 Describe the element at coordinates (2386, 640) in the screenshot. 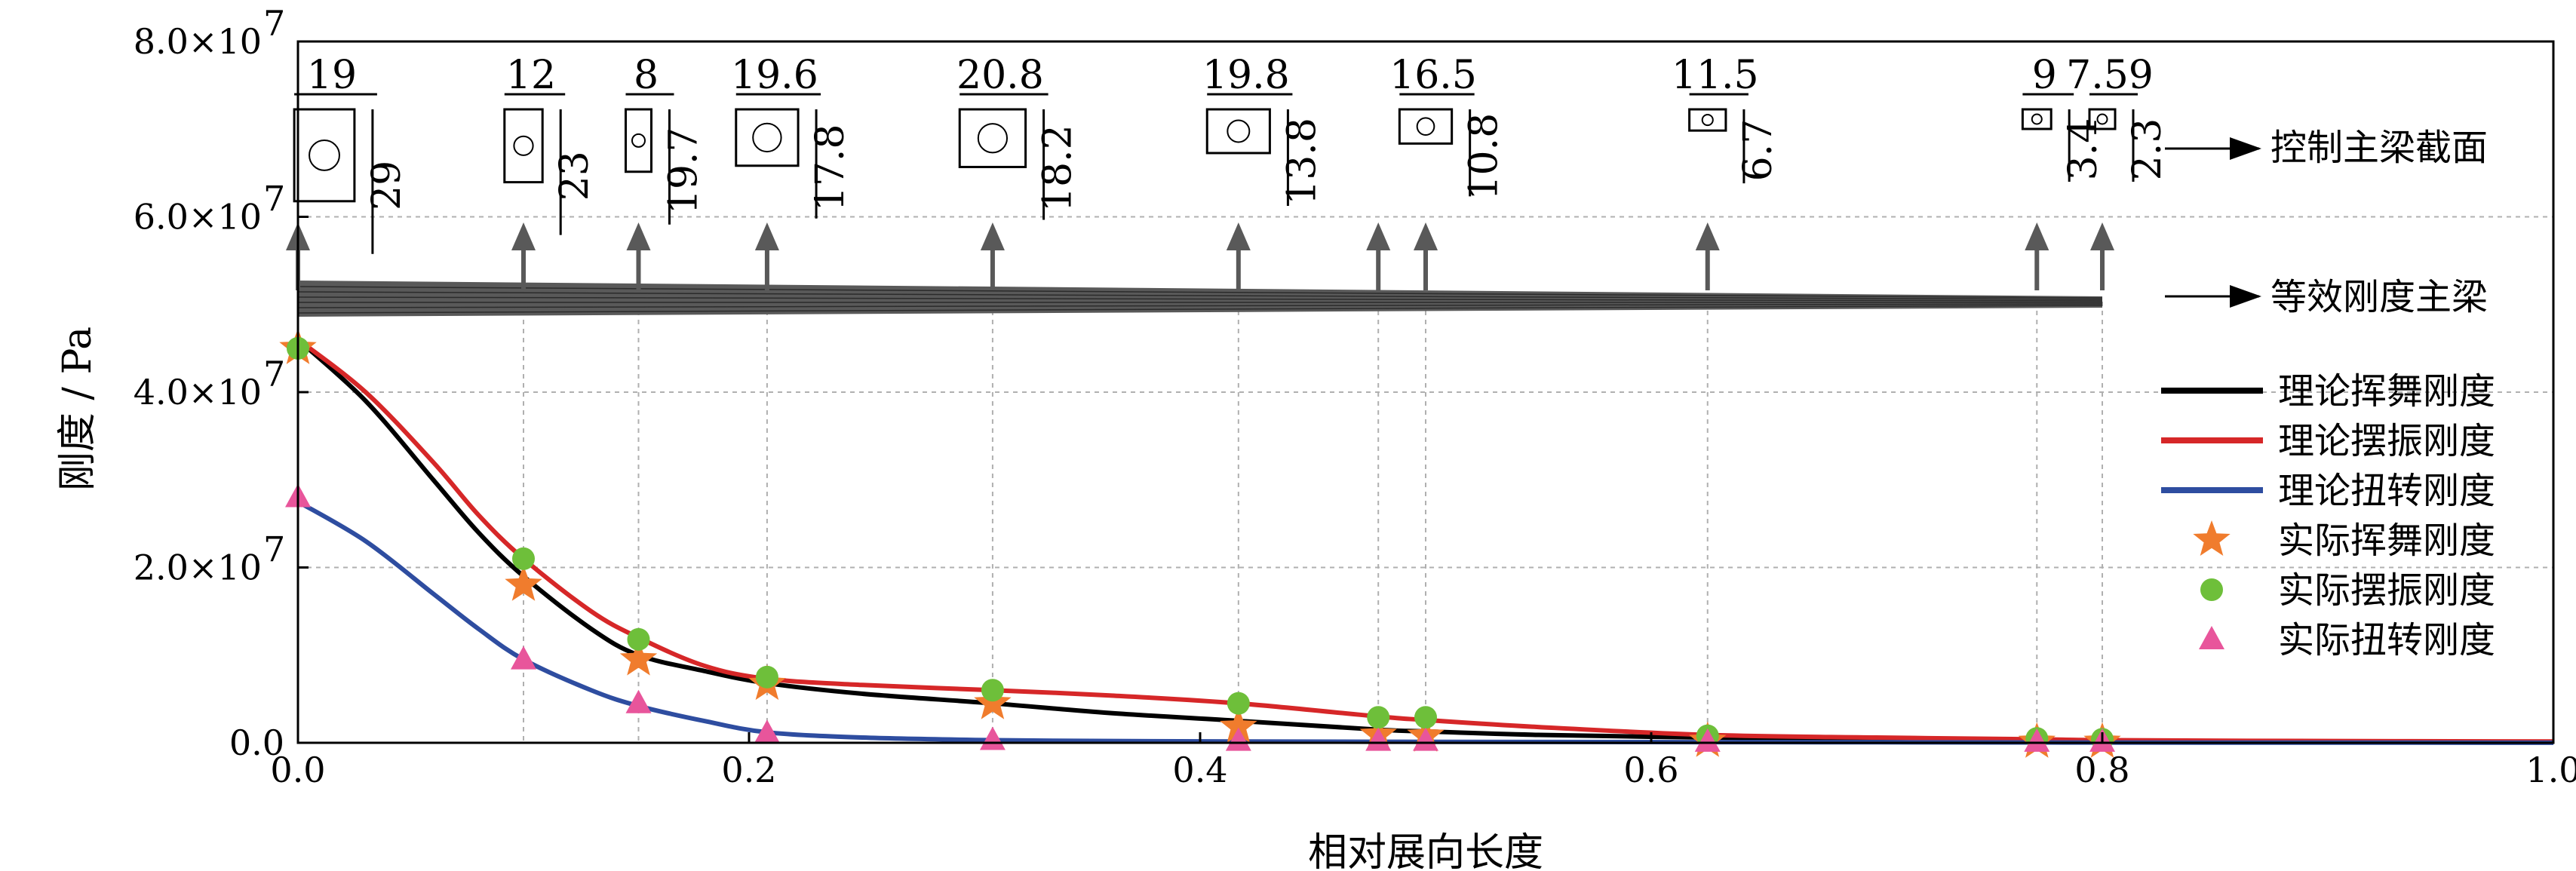

I see `legend-label: 实际扭转刚度` at that location.